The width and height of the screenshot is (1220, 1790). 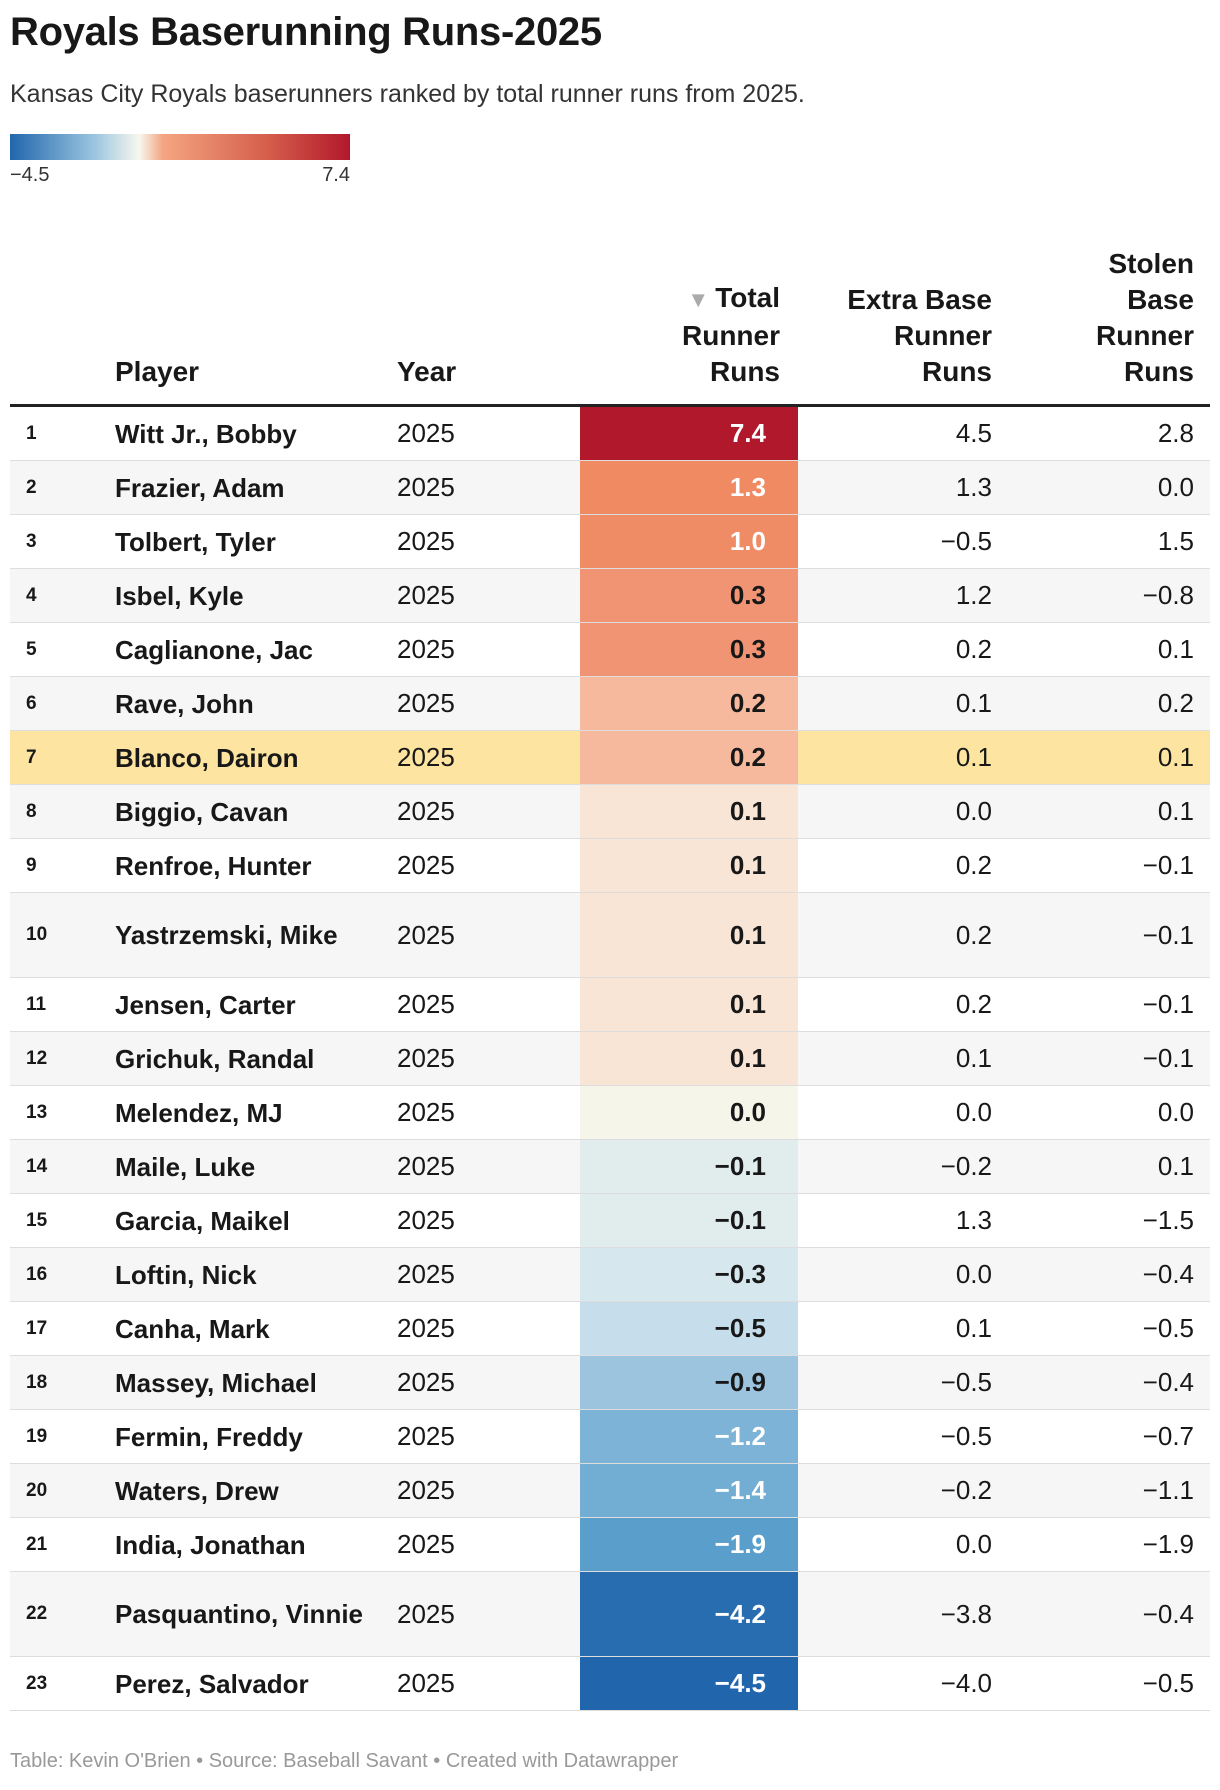 What do you see at coordinates (186, 1274) in the screenshot?
I see `row-player: Loftin, Nick` at bounding box center [186, 1274].